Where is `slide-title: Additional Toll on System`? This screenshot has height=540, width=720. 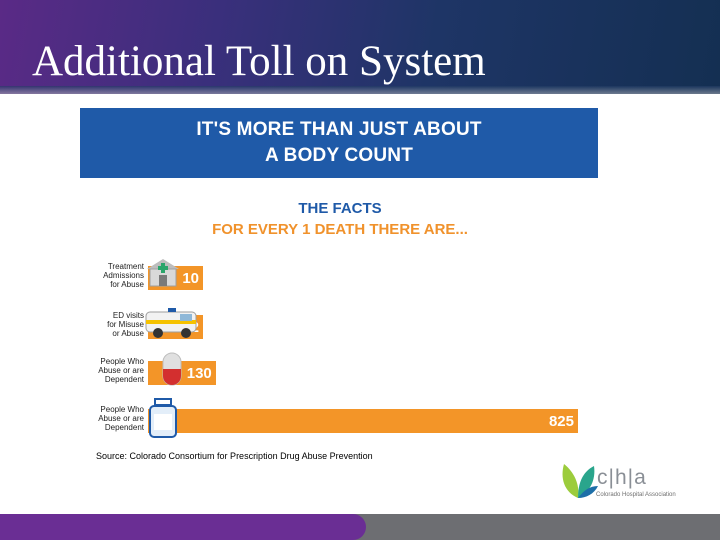 slide-title: Additional Toll on System is located at coordinates (259, 61).